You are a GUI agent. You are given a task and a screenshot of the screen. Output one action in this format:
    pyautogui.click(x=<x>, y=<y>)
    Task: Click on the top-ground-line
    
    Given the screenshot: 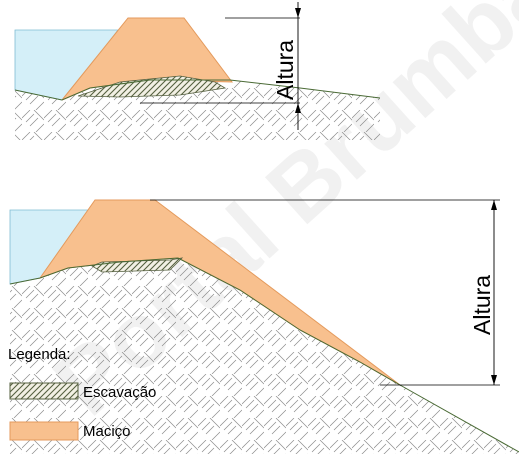 What is the action you would take?
    pyautogui.click(x=197, y=90)
    